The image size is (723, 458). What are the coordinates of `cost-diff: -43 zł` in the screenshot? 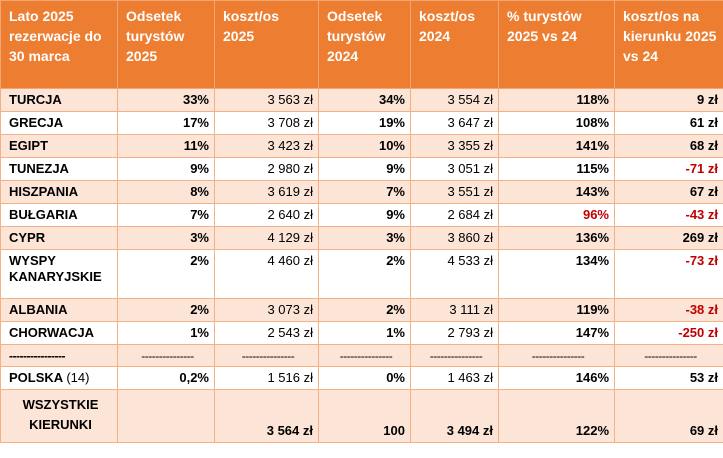 It's located at (668, 215).